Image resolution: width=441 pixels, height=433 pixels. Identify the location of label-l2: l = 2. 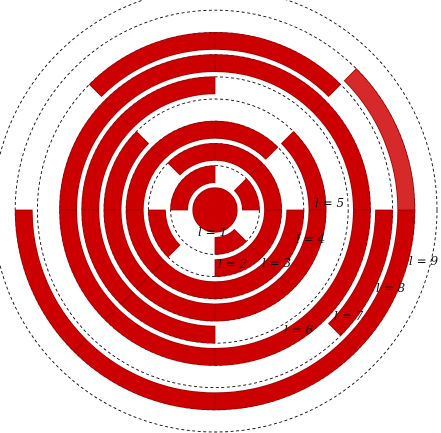
(232, 264).